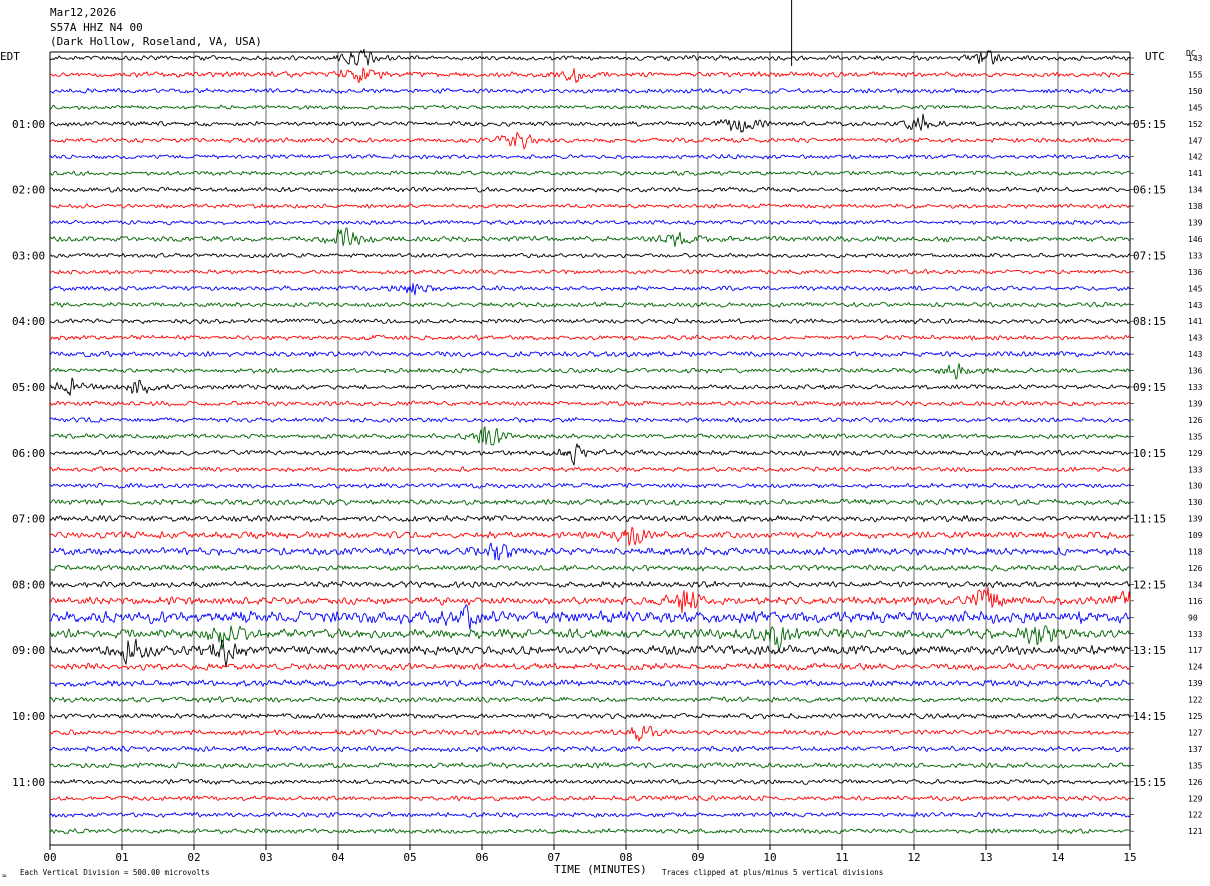 The image size is (1210, 886). Describe the element at coordinates (28, 453) in the screenshot. I see `left-hour-label: 06:00` at that location.